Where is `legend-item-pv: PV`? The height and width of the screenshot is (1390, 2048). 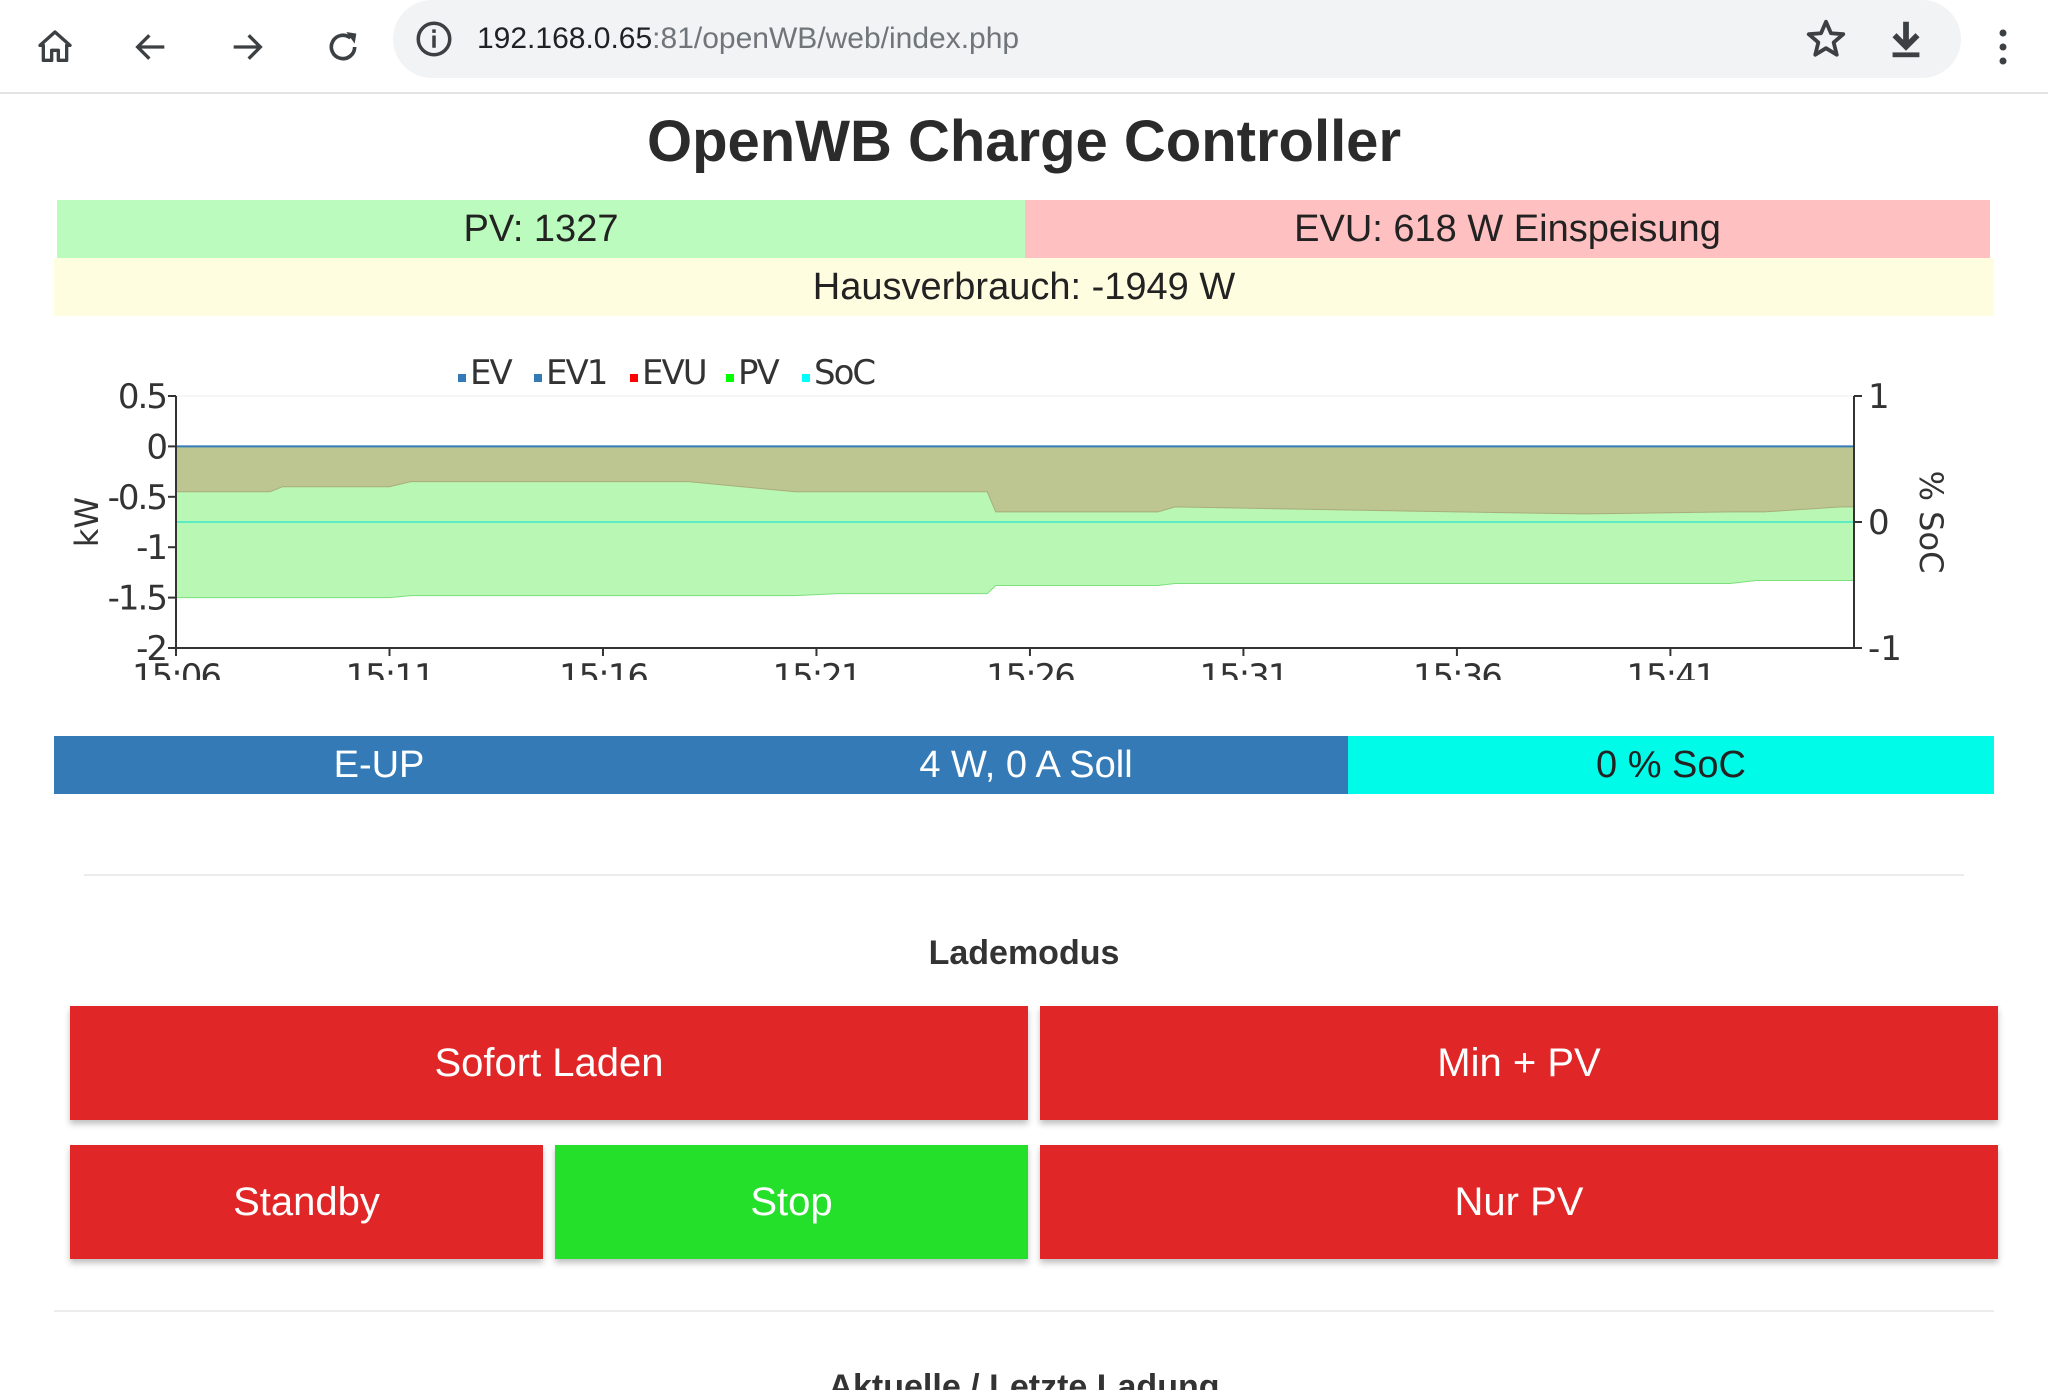 legend-item-pv: PV is located at coordinates (759, 373).